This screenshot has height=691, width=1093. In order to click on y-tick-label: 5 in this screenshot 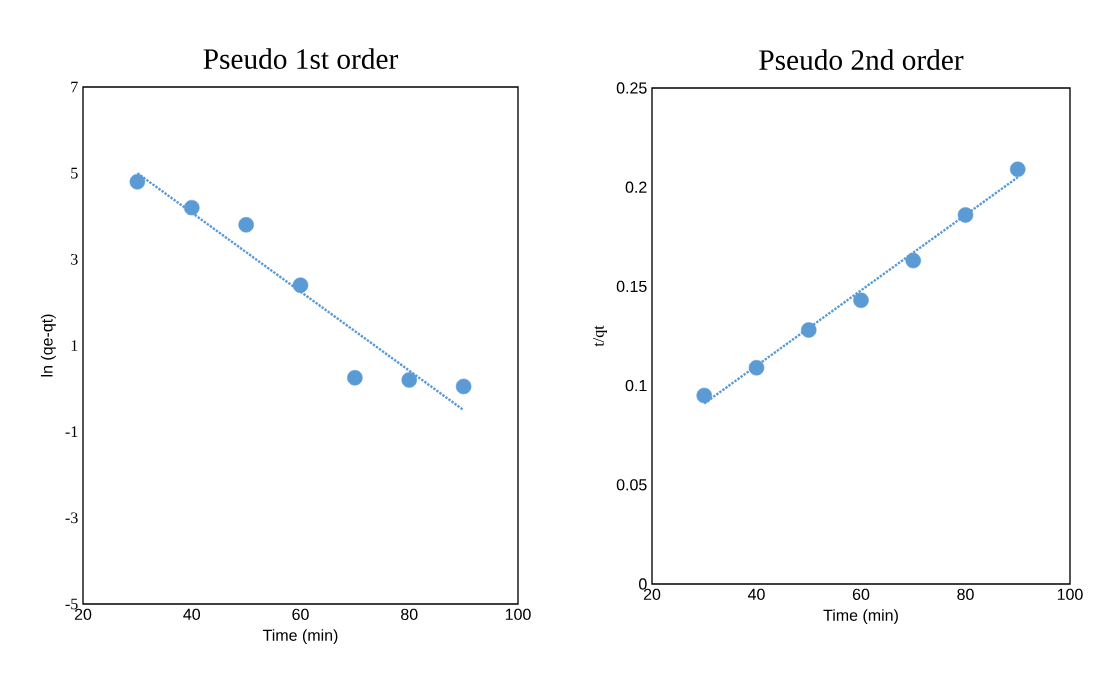, I will do `click(74, 173)`.